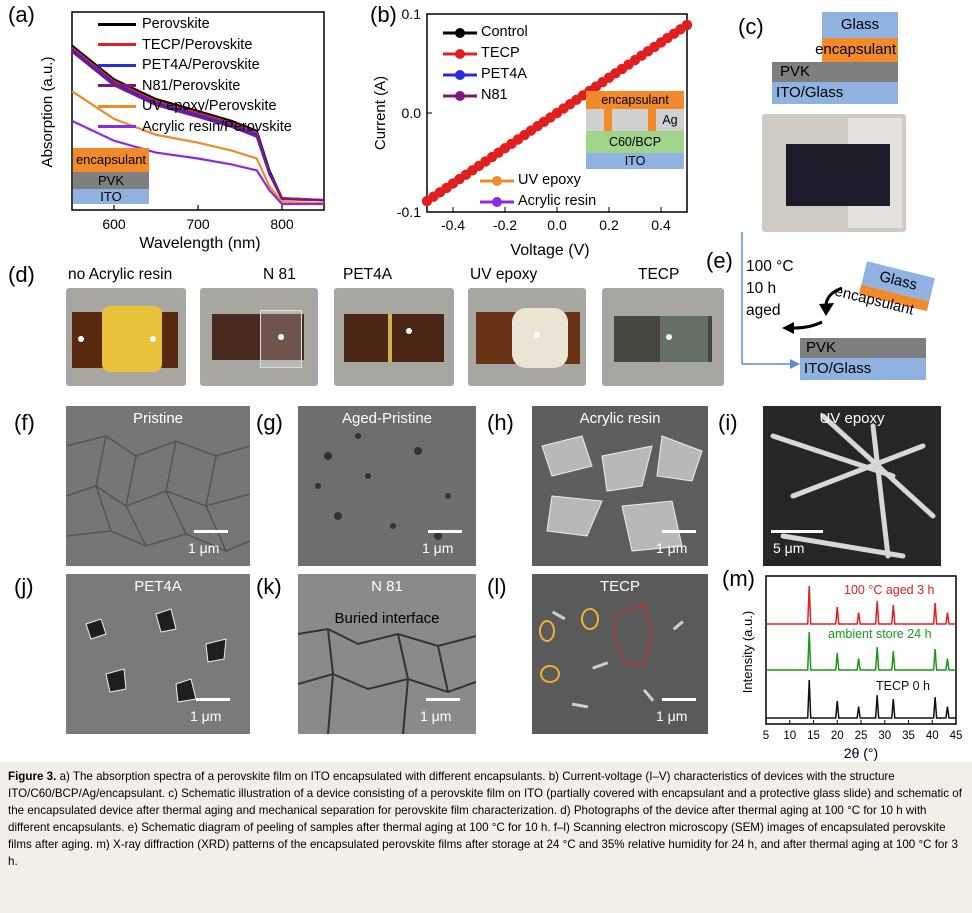  Describe the element at coordinates (789, 736) in the screenshot. I see `m-xtick-label-2: 10` at that location.